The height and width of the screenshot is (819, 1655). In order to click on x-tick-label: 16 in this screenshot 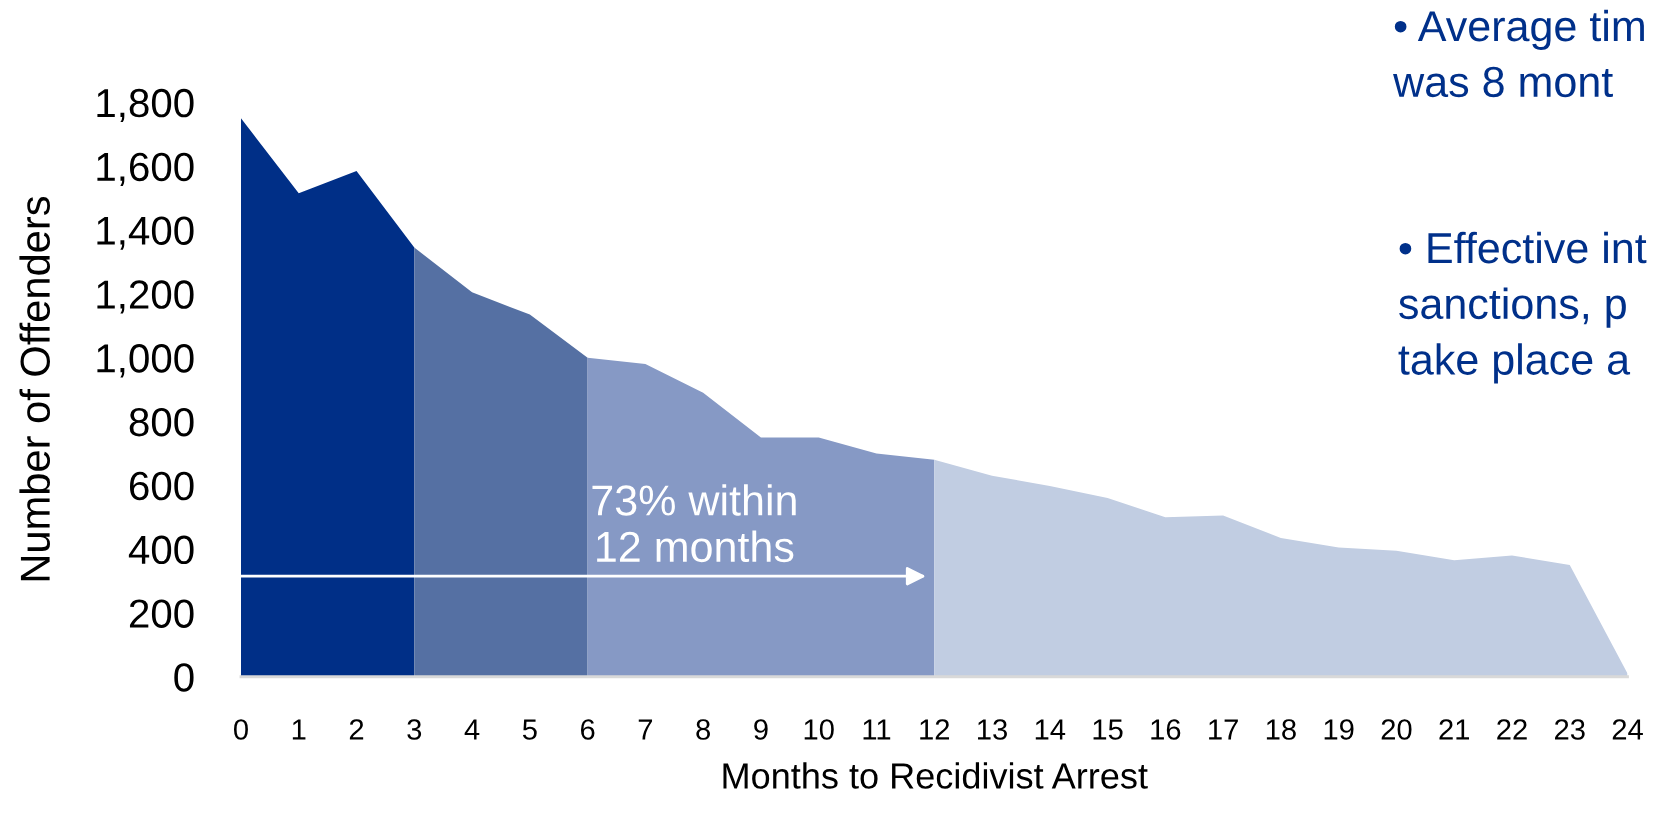, I will do `click(1166, 729)`.